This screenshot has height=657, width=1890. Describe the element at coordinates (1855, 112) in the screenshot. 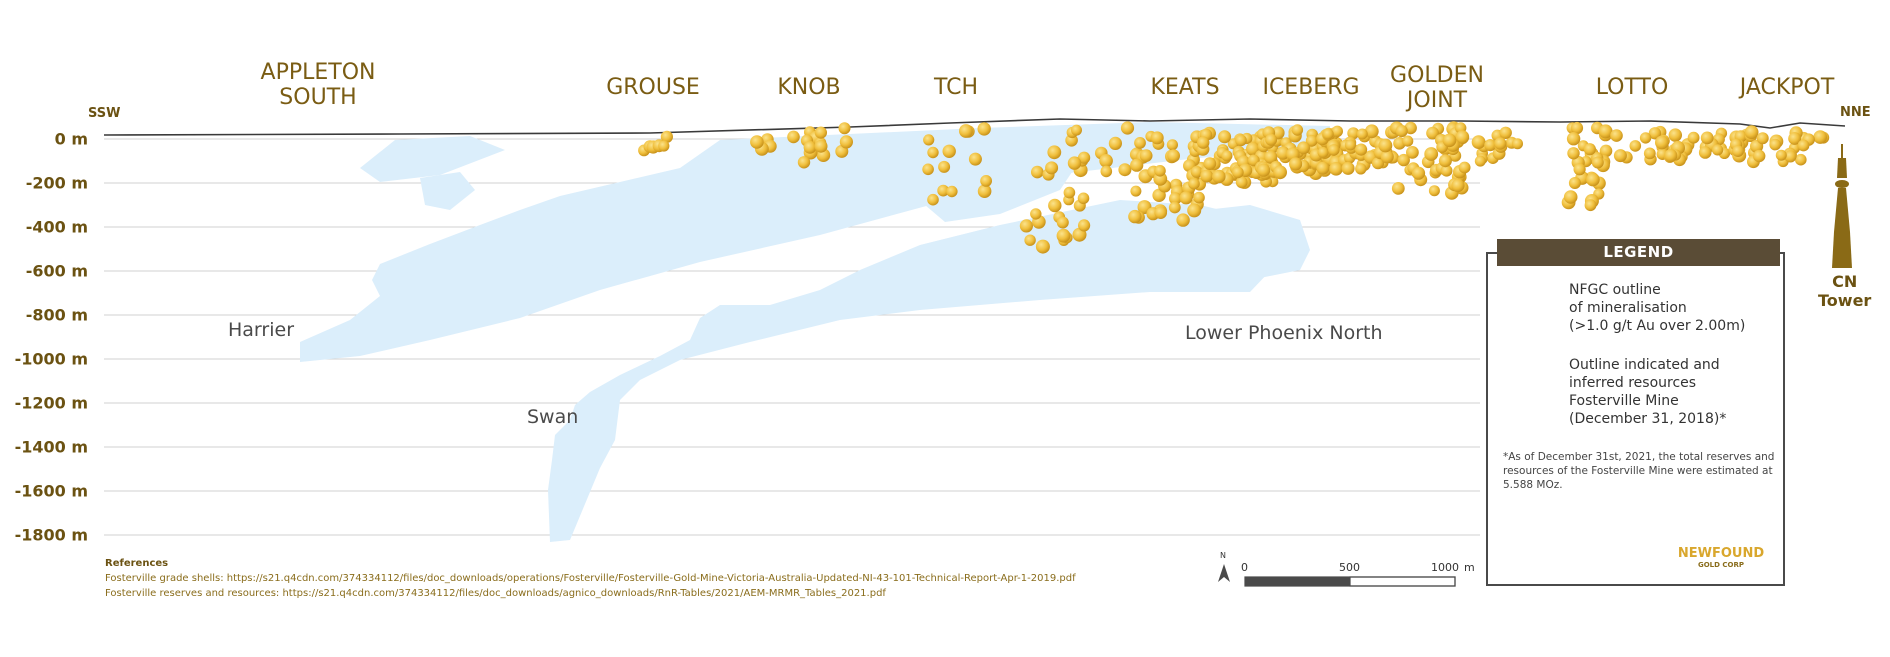

I see `direction-nne: NNE` at that location.